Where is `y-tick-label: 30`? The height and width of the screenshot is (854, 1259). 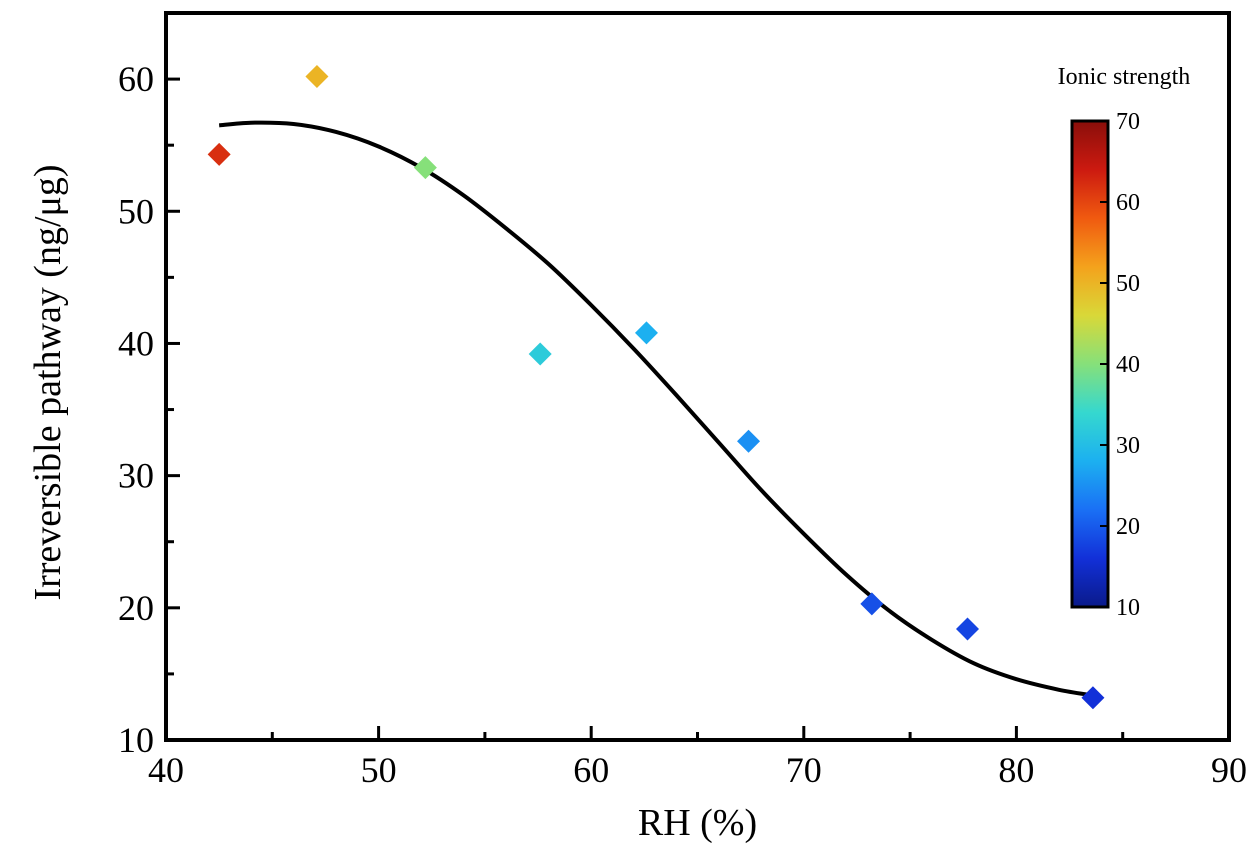
y-tick-label: 30 is located at coordinates (136, 476).